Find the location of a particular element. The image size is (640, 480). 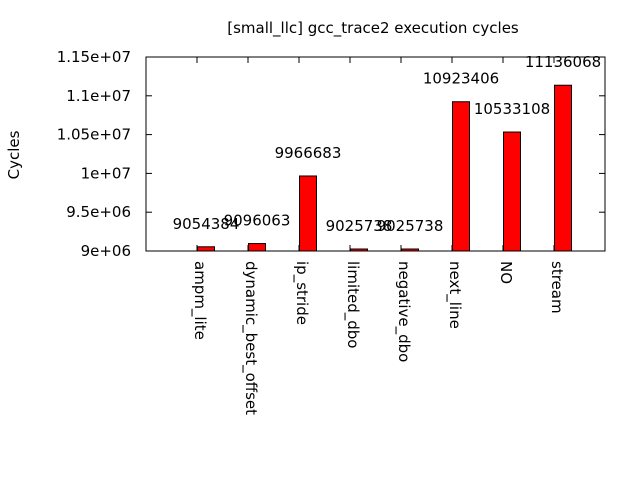

value-label: 10533108 is located at coordinates (512, 109).